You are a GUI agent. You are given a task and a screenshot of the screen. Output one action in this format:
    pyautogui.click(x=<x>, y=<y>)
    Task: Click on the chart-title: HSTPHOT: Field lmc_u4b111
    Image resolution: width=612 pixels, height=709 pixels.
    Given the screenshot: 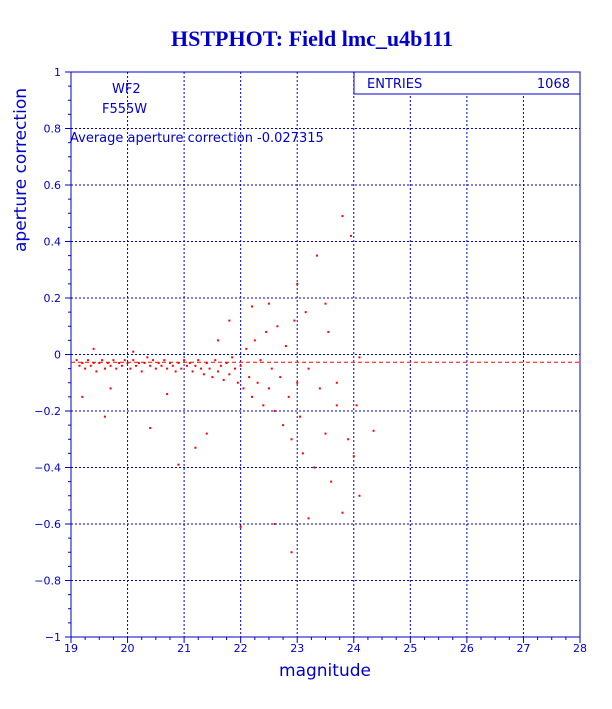 What is the action you would take?
    pyautogui.click(x=312, y=38)
    